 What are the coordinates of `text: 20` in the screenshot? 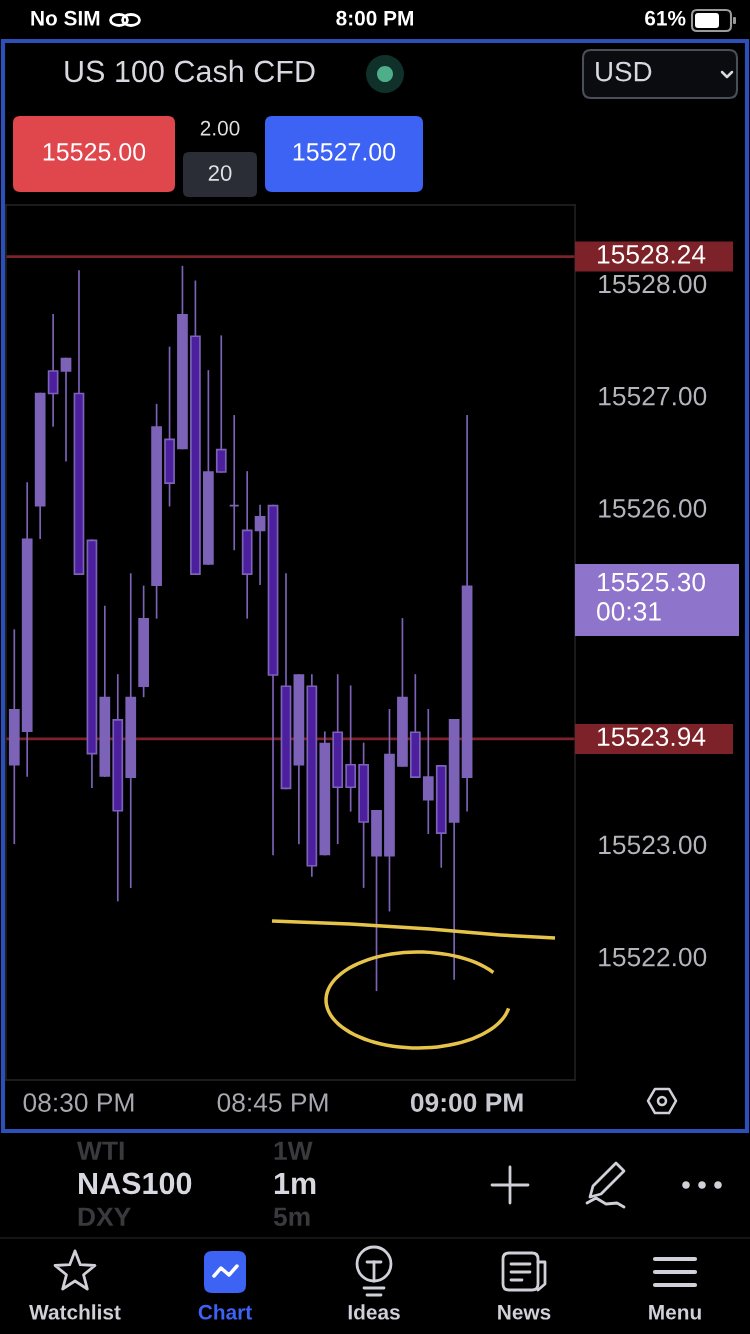 It's located at (220, 173).